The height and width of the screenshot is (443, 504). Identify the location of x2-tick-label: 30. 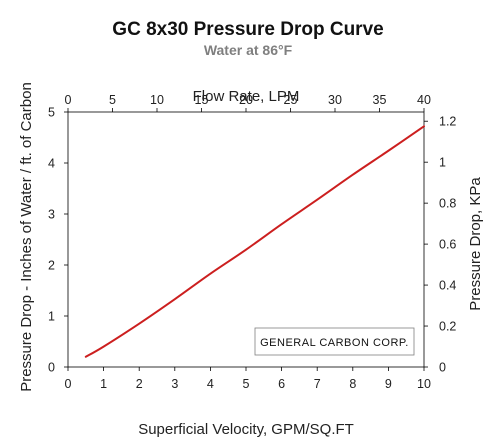
(335, 100).